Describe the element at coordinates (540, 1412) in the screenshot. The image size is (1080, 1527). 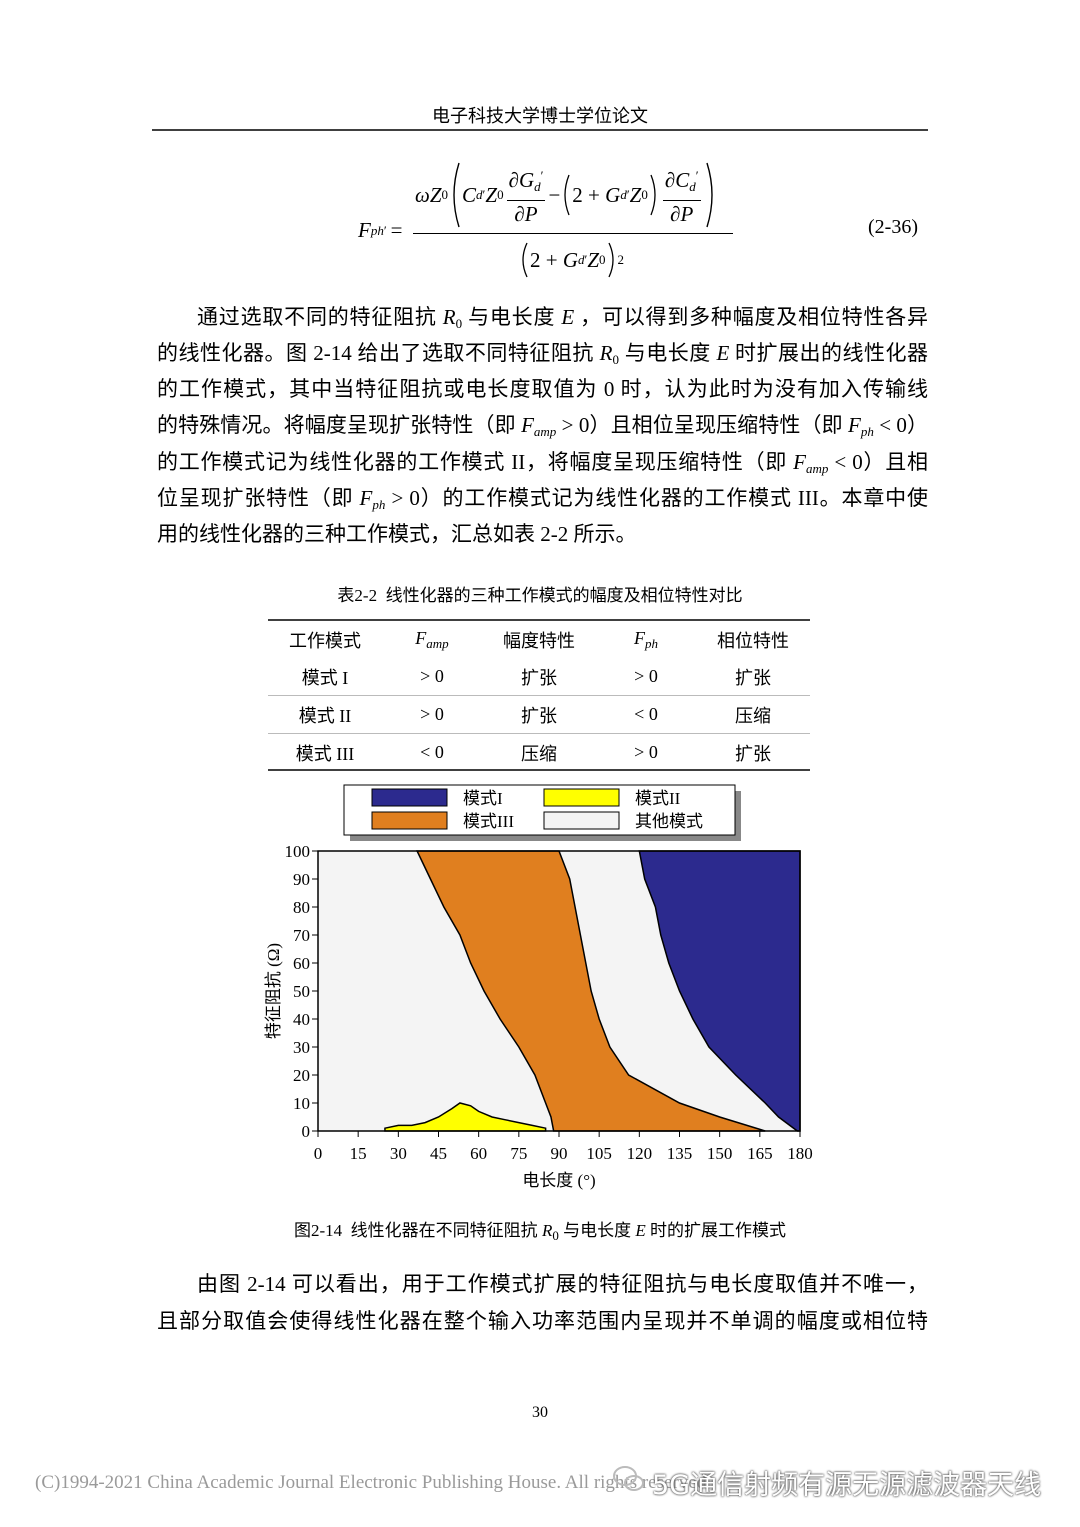
I see `page-number: 30` at that location.